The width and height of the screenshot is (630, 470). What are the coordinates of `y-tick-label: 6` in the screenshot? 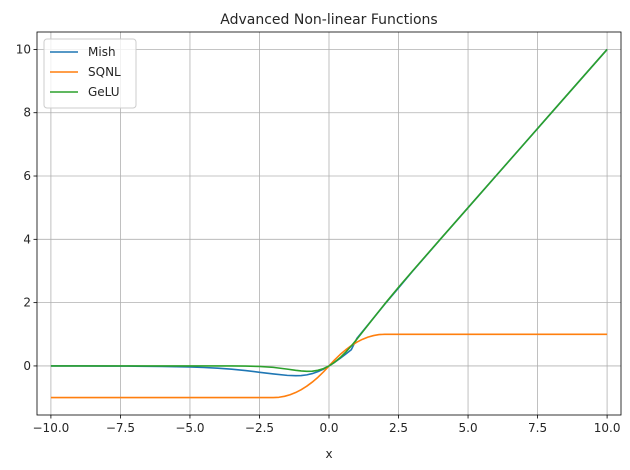 It's located at (27, 176).